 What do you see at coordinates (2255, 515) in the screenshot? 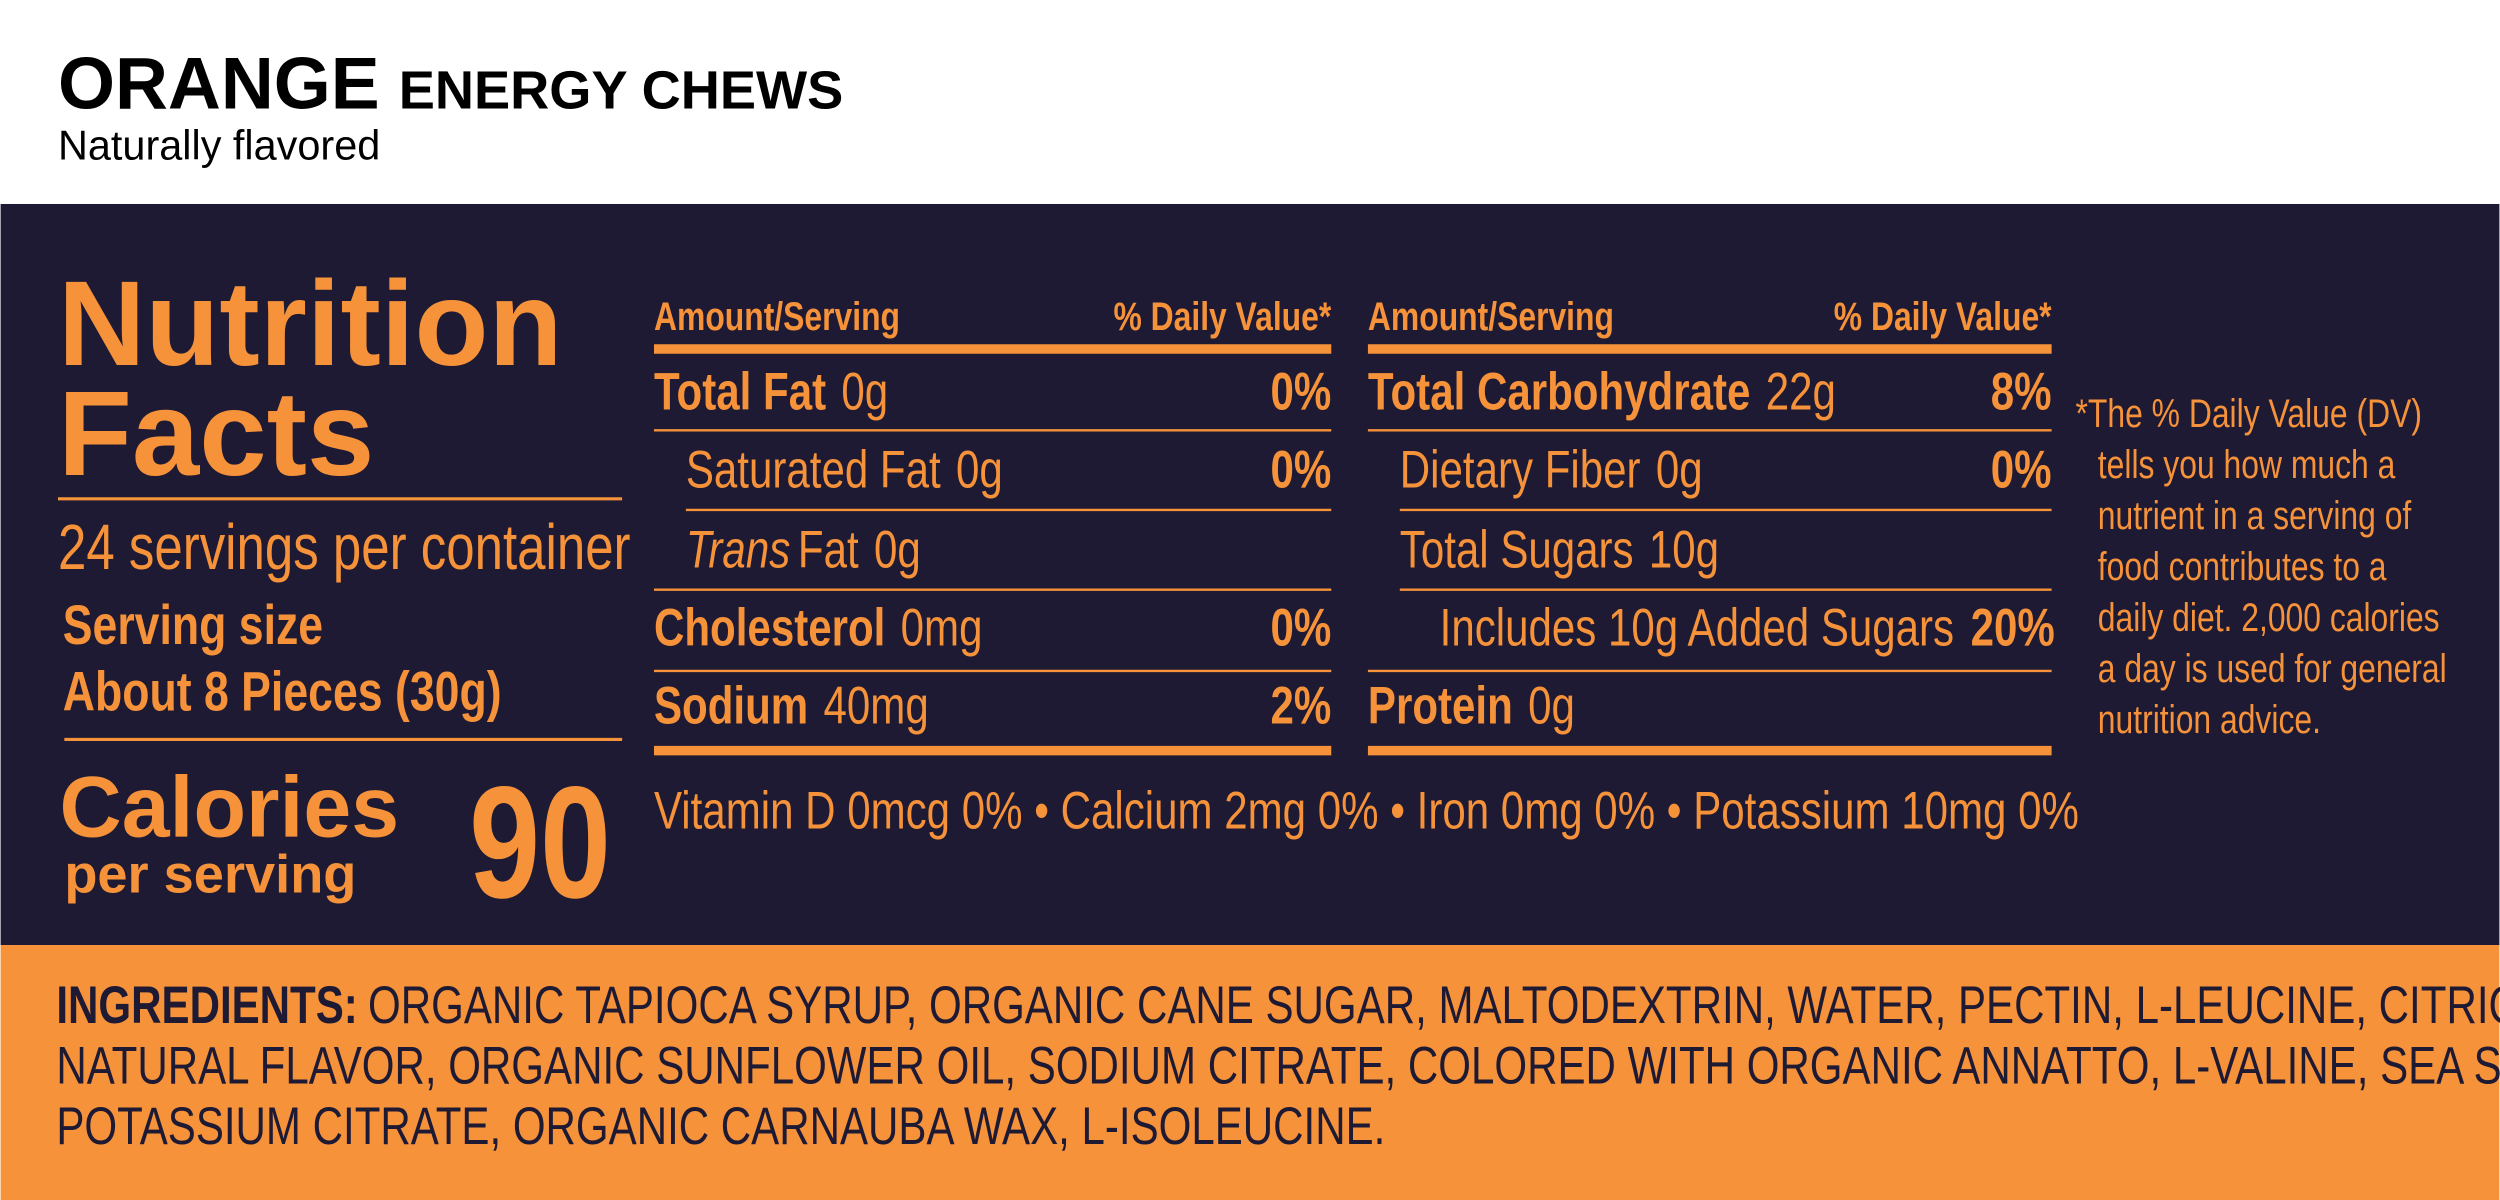
I see `footnote: nutrient in a serving of` at bounding box center [2255, 515].